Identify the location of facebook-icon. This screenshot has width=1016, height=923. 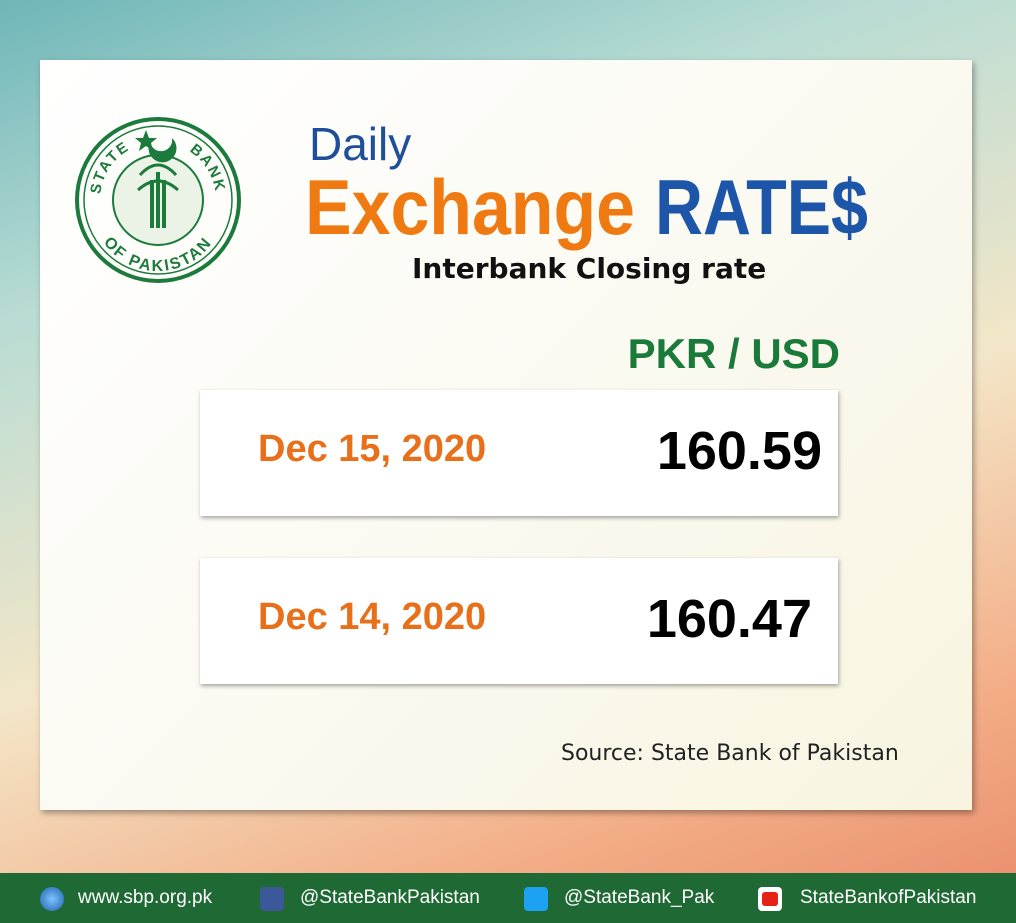
(272, 899).